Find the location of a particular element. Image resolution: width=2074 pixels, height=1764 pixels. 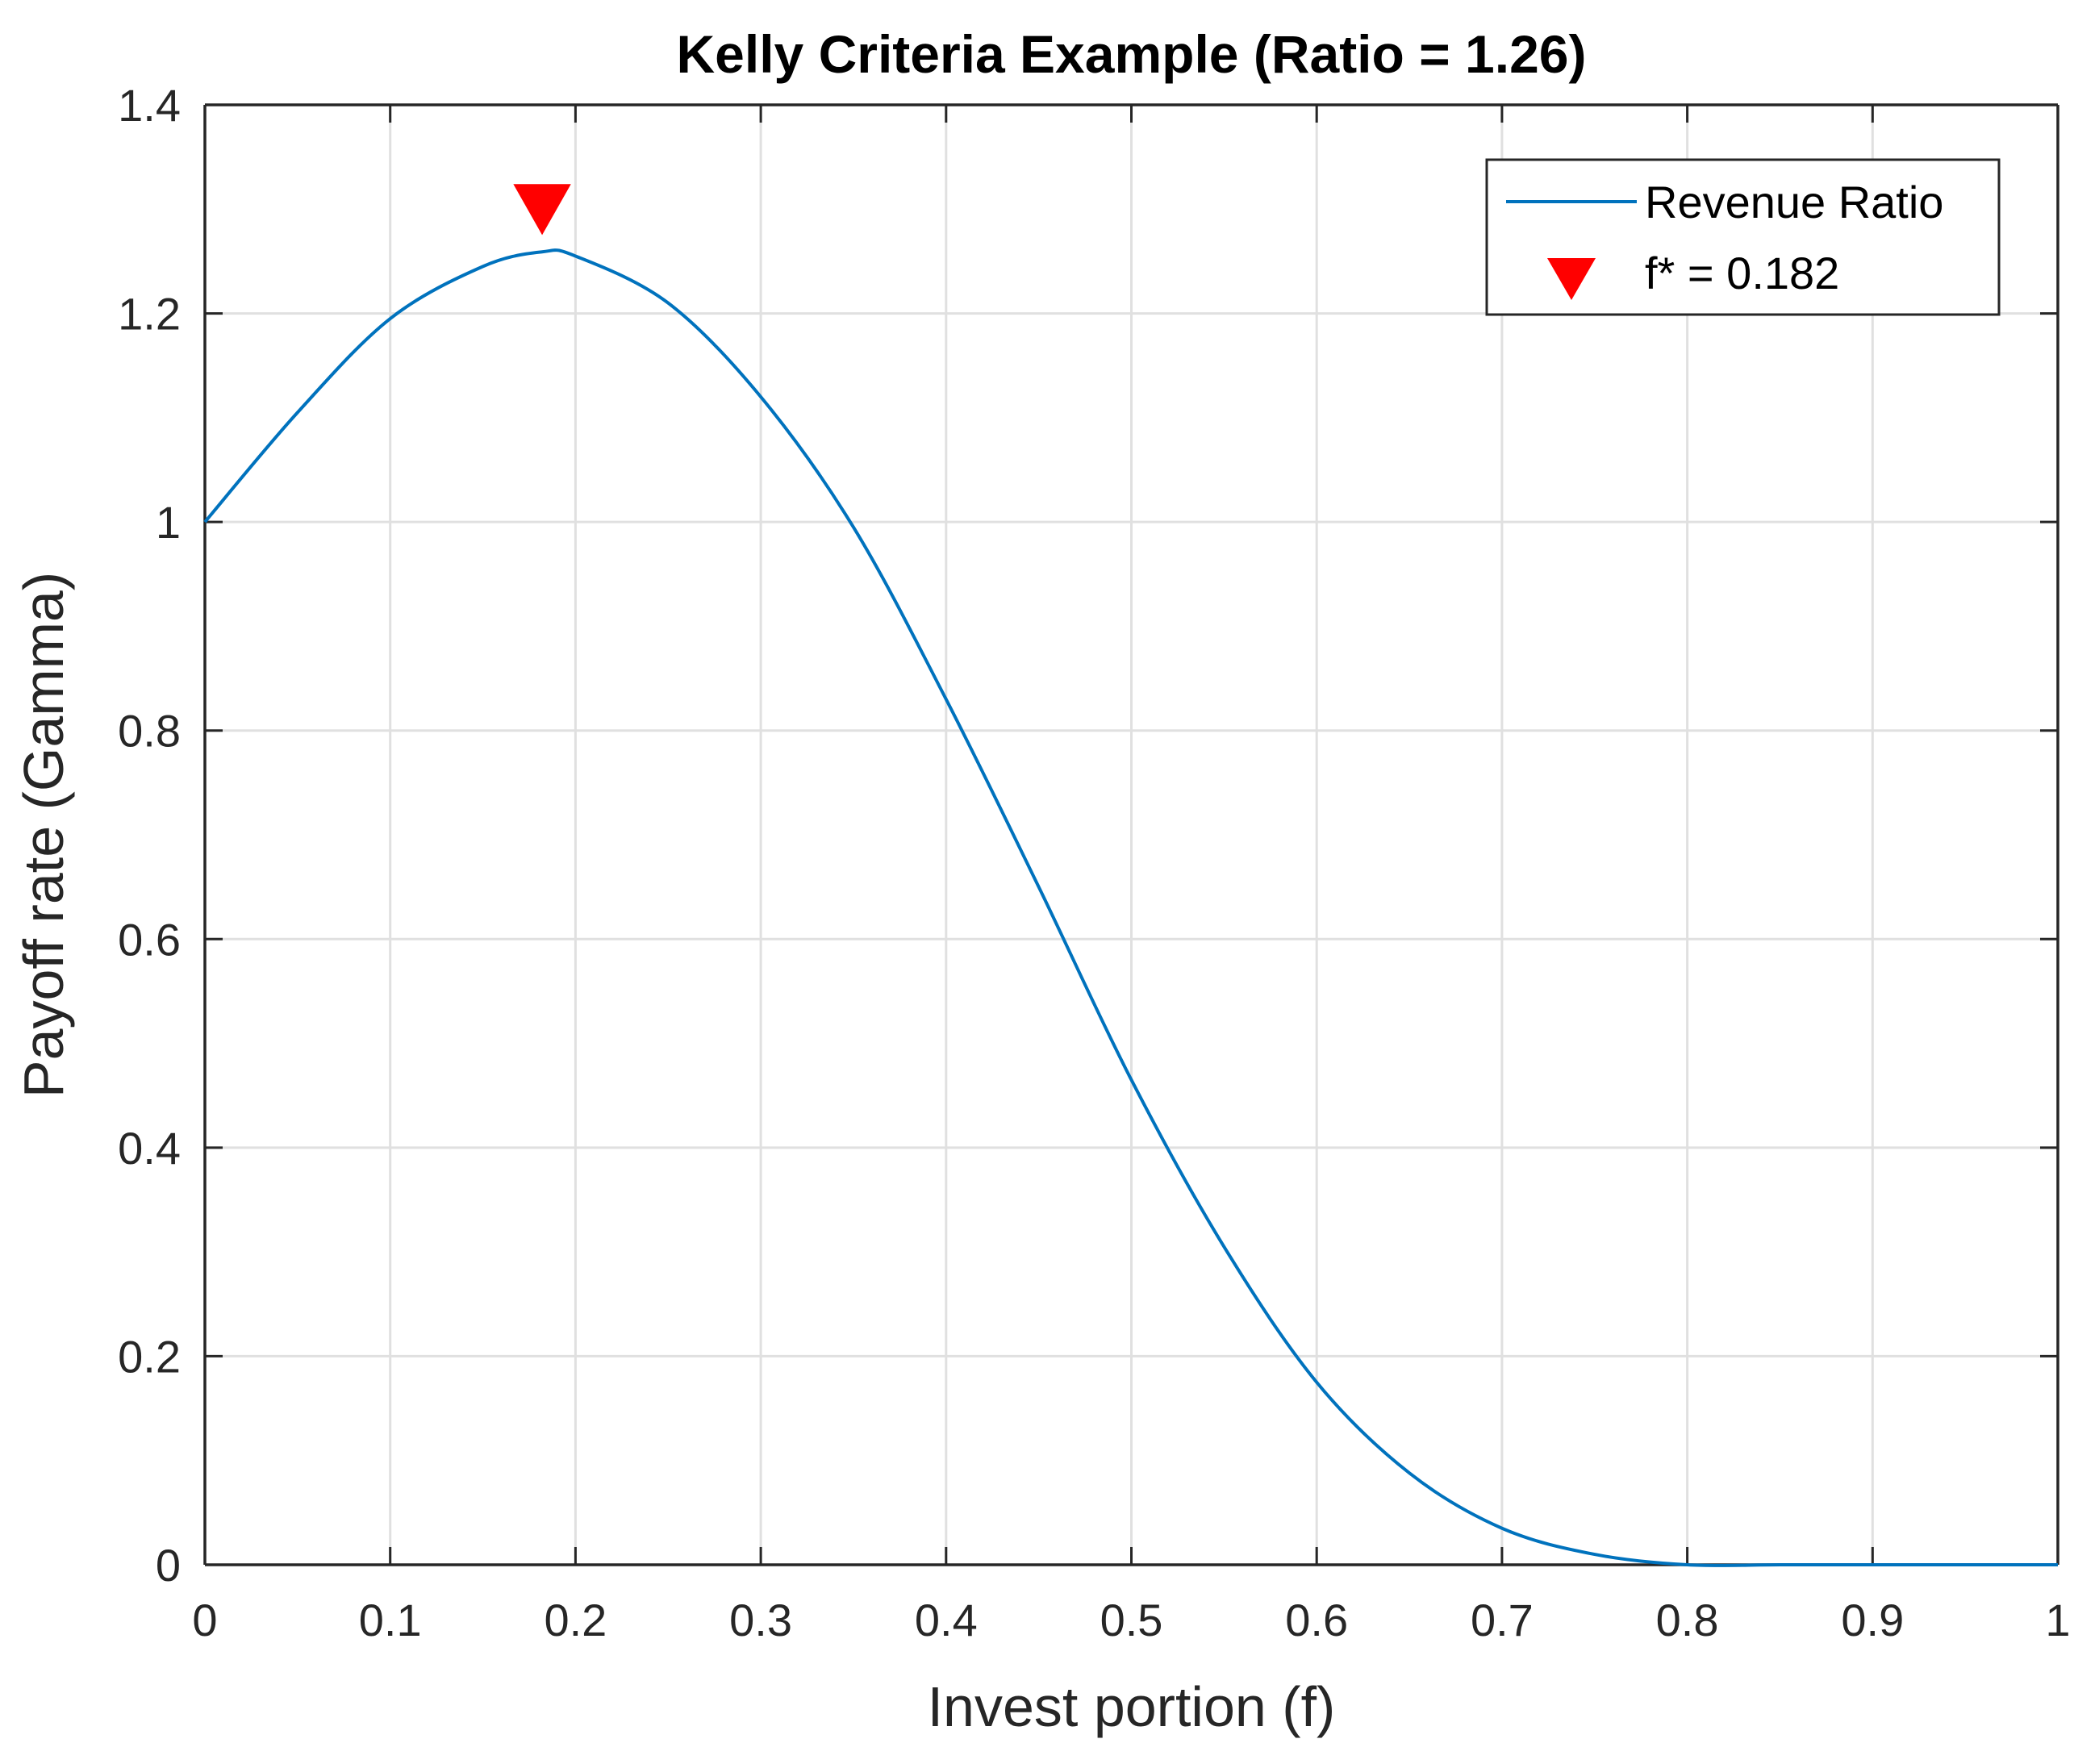

x-axis-label: Invest portion (f) is located at coordinates (1132, 1706).